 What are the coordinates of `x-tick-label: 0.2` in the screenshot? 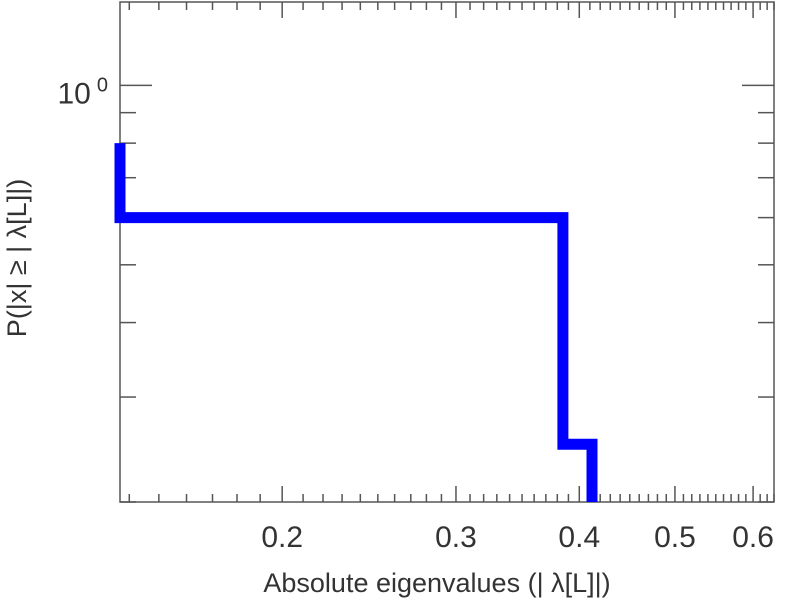 It's located at (282, 537).